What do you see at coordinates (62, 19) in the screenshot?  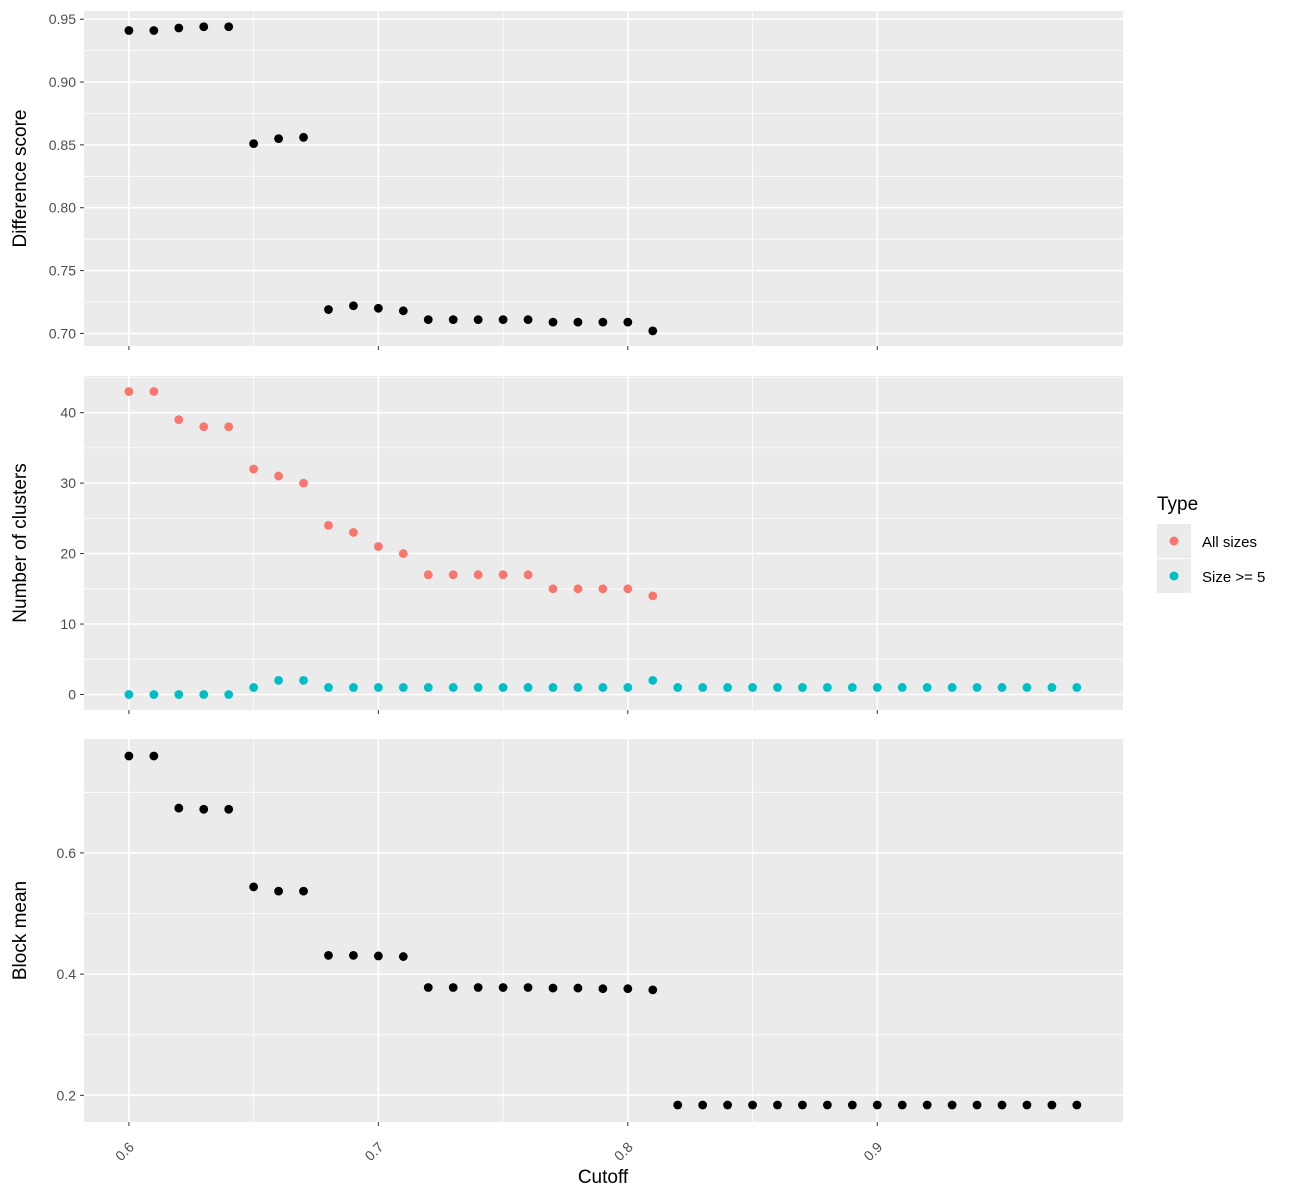 I see `y-tick-label: 0.95` at bounding box center [62, 19].